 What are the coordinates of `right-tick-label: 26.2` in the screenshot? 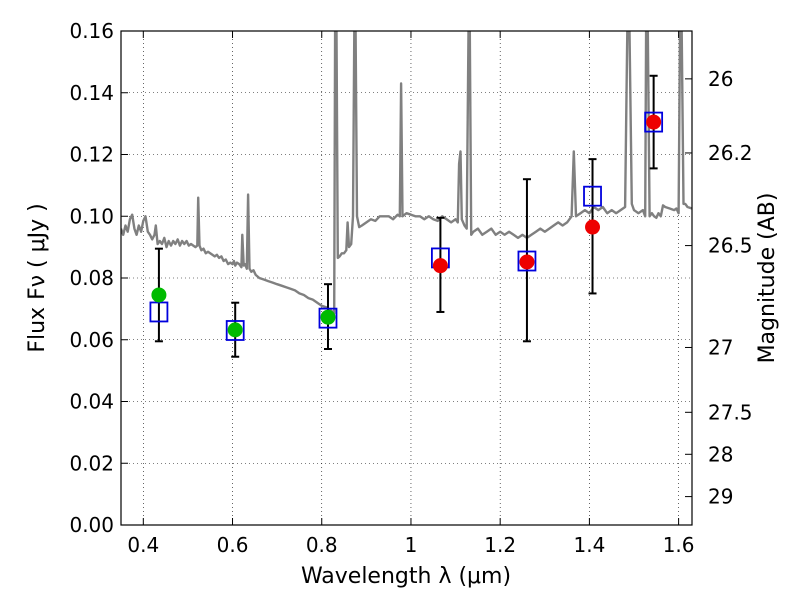 It's located at (730, 153).